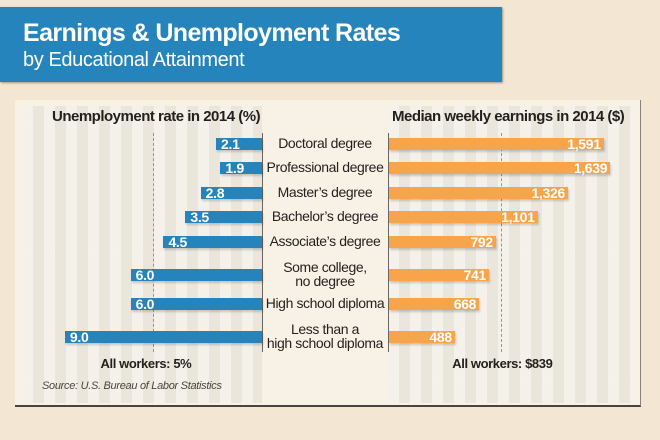  What do you see at coordinates (212, 33) in the screenshot?
I see `chart-title: Earnings & Unemployment Rates` at bounding box center [212, 33].